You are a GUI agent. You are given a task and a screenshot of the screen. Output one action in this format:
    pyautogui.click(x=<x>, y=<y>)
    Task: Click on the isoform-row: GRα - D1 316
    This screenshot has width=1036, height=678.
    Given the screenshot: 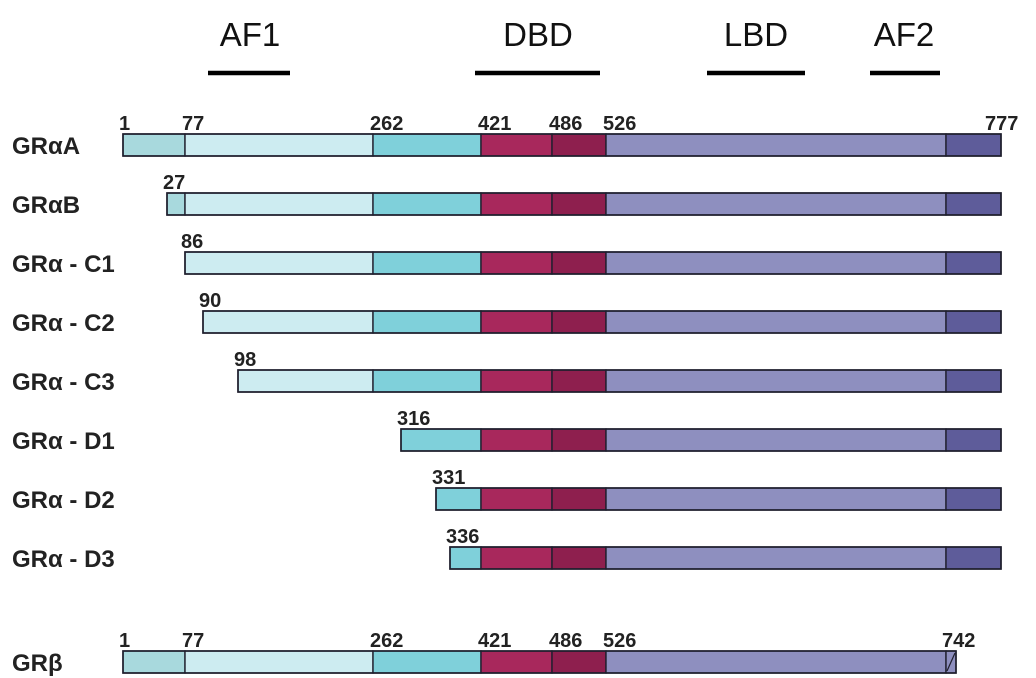 What is the action you would take?
    pyautogui.click(x=507, y=431)
    